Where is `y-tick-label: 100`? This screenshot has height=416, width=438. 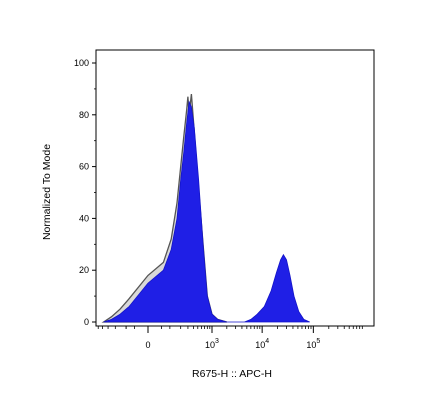 y-tick-label: 100 is located at coordinates (81, 63).